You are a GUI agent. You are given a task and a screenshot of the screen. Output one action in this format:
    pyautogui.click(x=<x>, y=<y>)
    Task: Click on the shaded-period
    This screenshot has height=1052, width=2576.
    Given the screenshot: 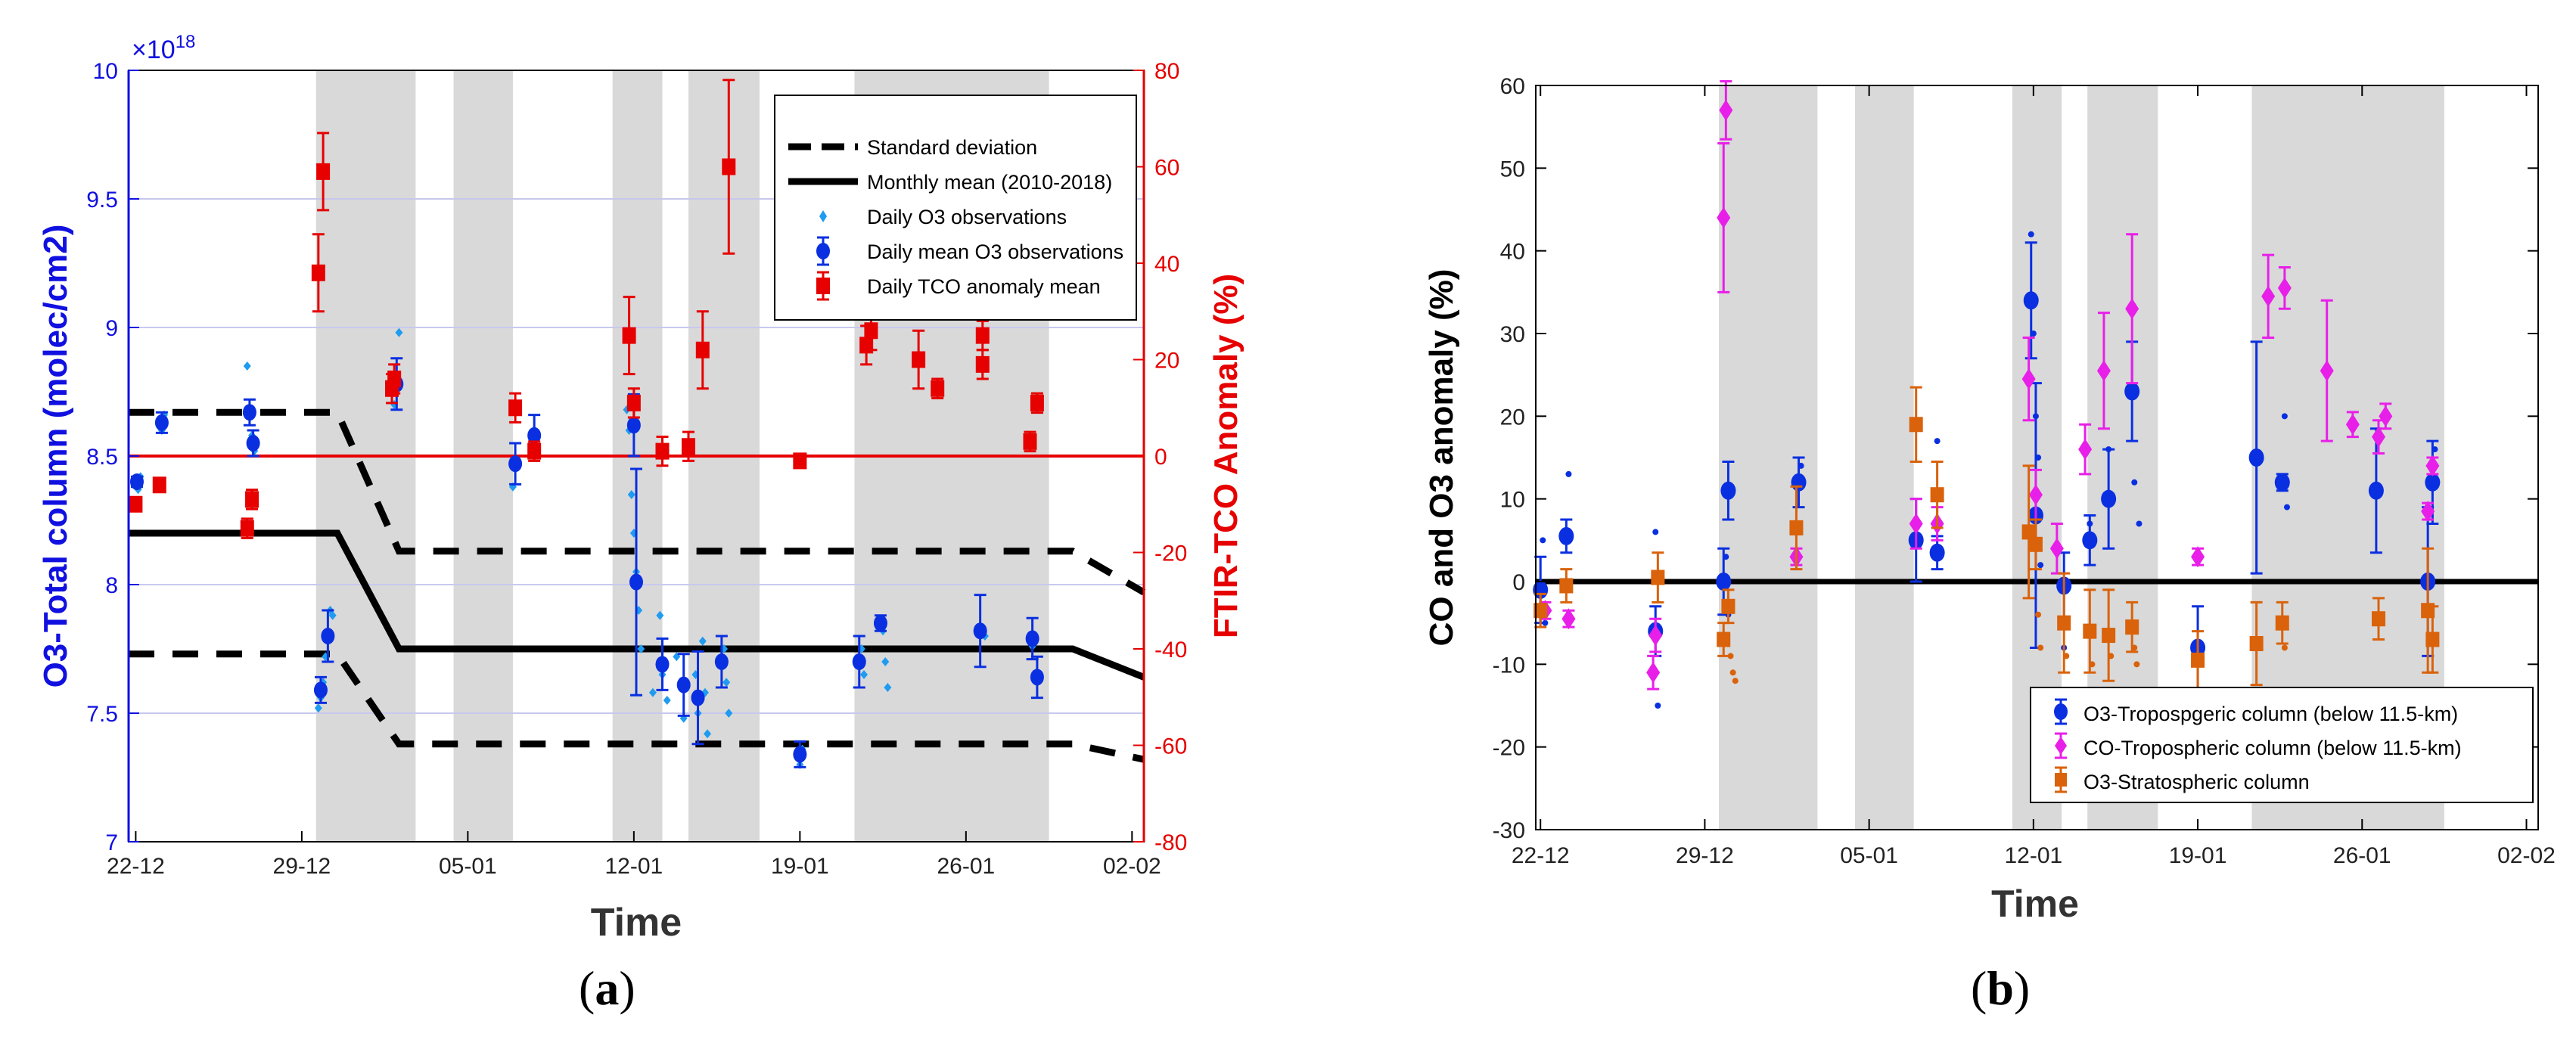 What is the action you would take?
    pyautogui.click(x=1884, y=458)
    